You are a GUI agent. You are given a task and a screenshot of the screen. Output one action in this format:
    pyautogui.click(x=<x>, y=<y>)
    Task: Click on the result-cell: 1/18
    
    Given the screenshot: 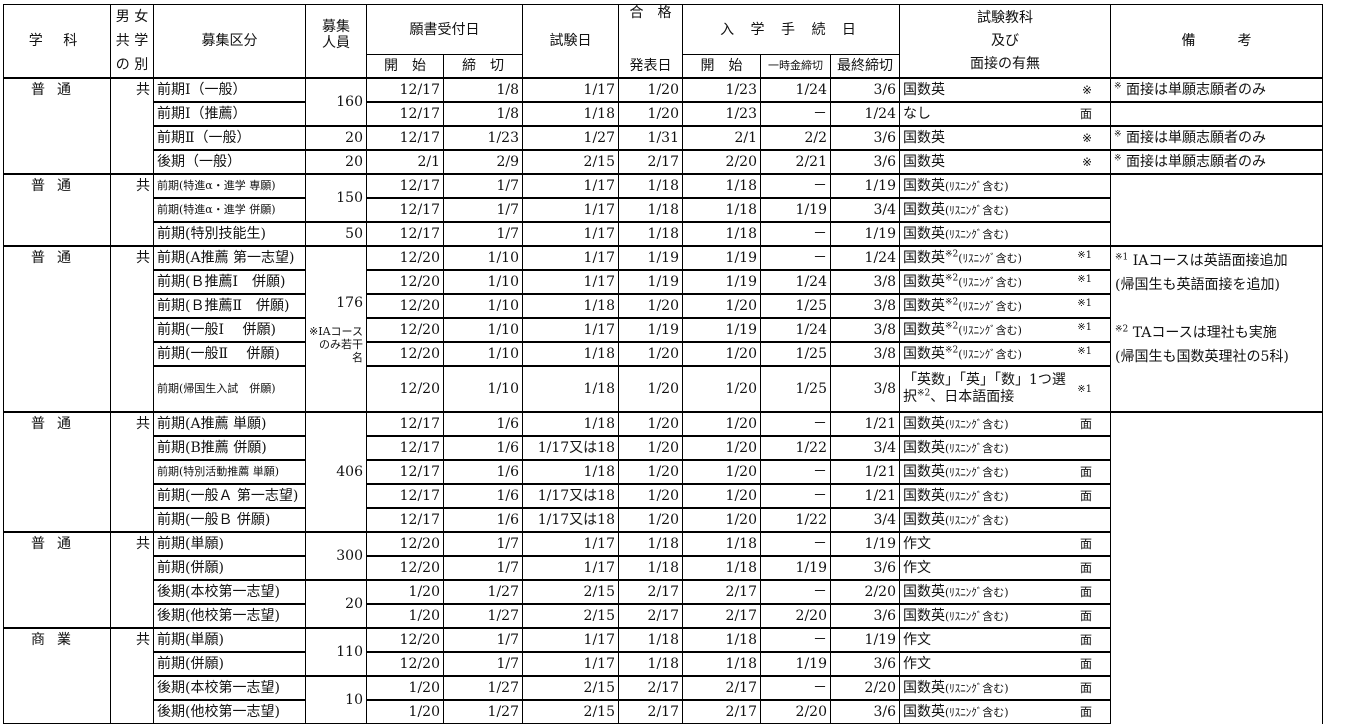 What is the action you would take?
    pyautogui.click(x=650, y=664)
    